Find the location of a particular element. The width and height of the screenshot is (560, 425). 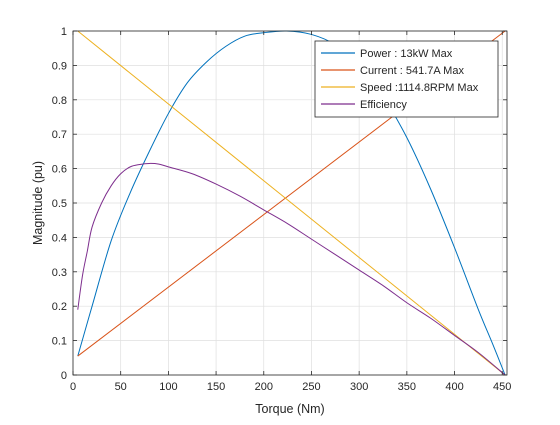

y-tick-label: 0.5 is located at coordinates (59, 204).